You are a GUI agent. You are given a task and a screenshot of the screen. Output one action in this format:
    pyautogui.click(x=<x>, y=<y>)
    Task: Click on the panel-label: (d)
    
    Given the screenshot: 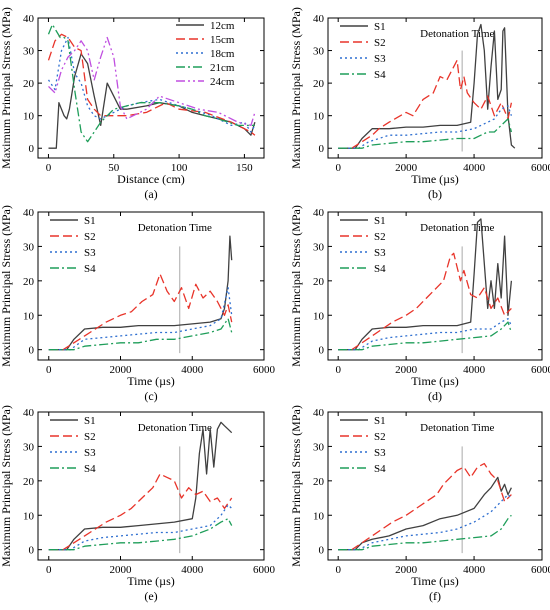 What is the action you would take?
    pyautogui.click(x=435, y=396)
    